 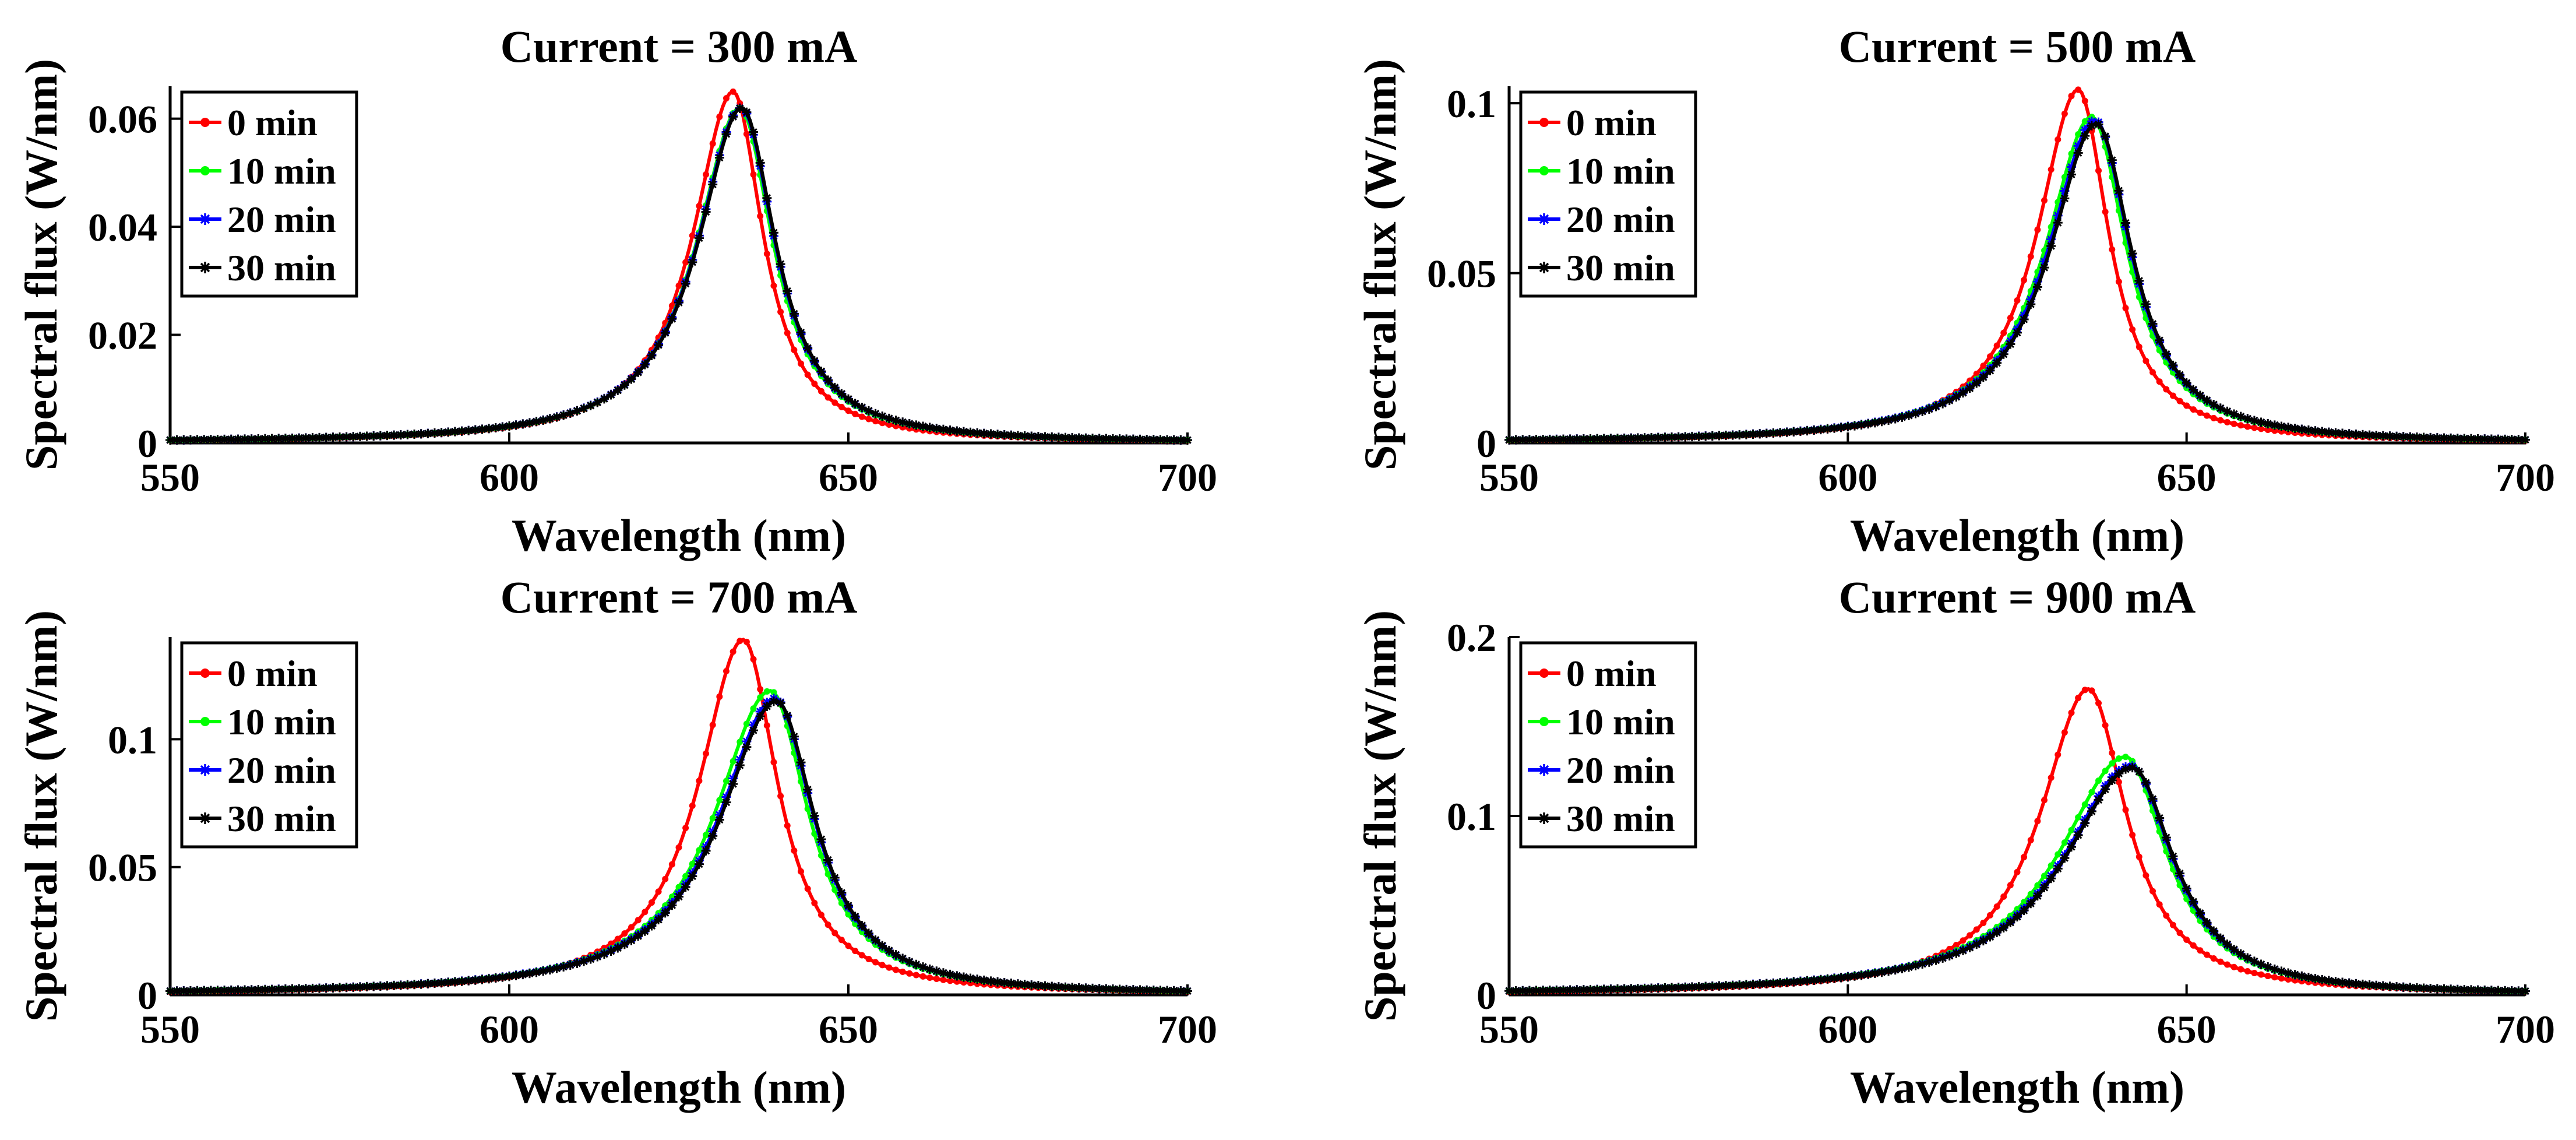 I want to click on legend-label: 20 min, so click(x=1620, y=219).